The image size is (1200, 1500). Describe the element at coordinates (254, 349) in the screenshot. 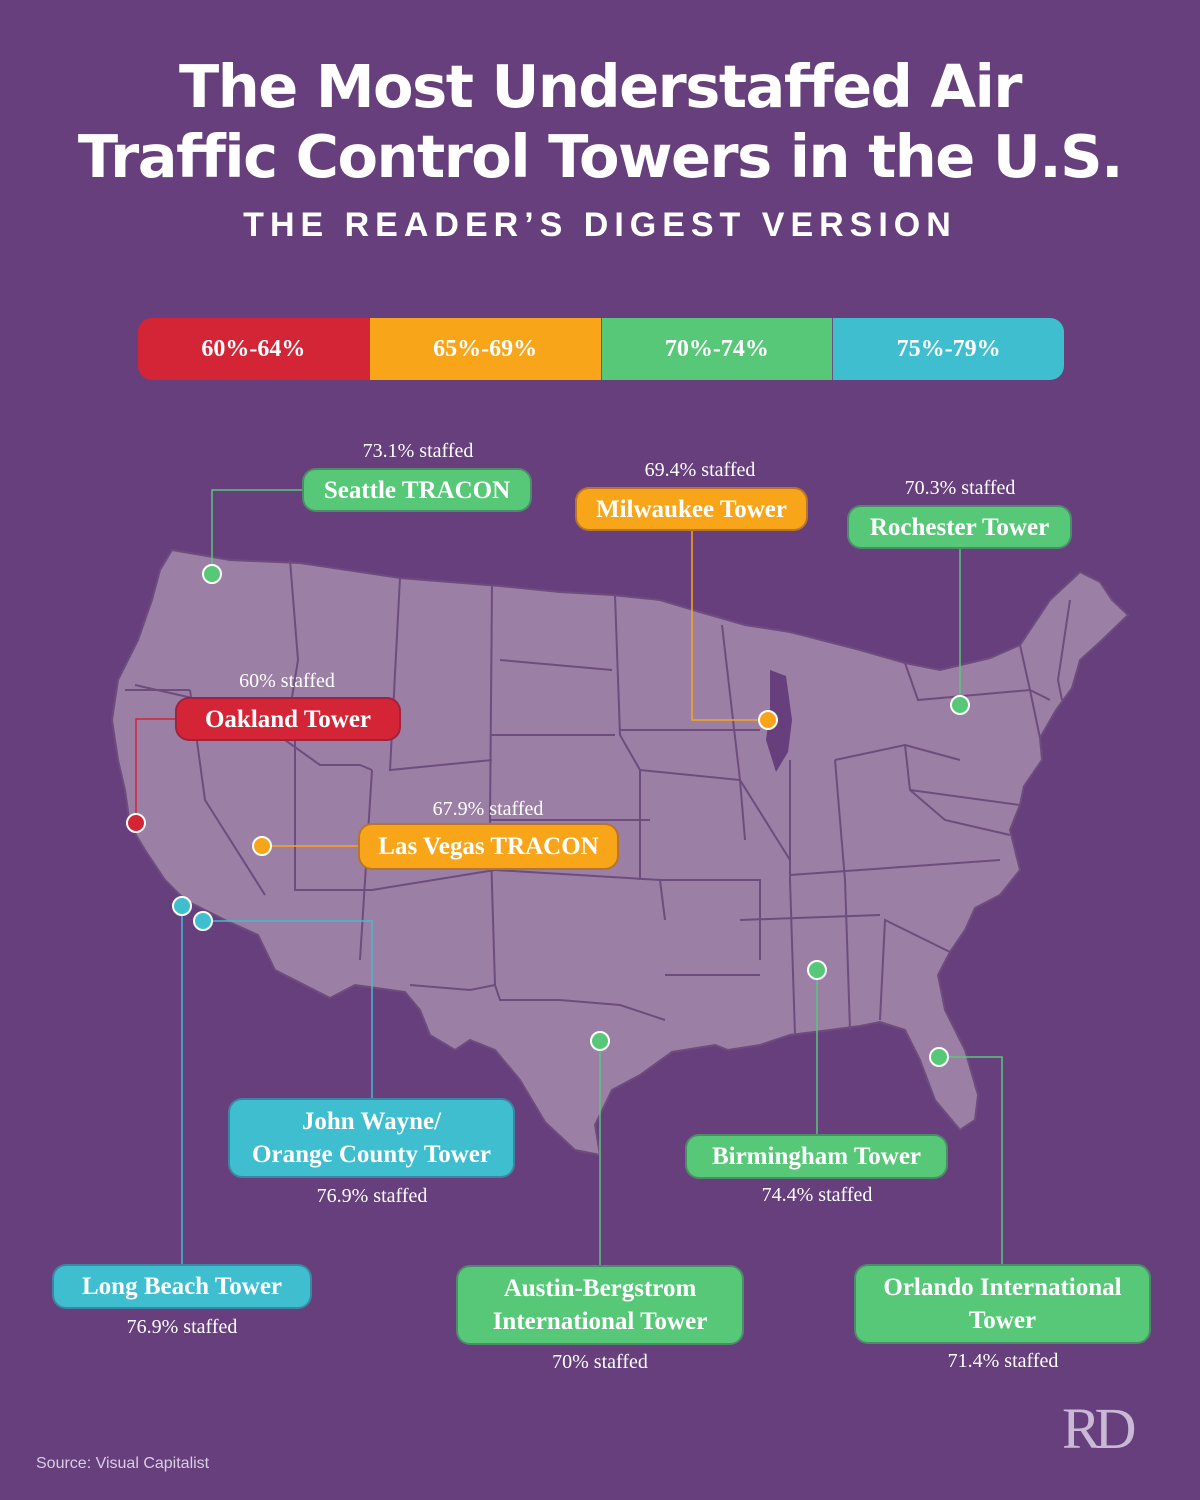

I see `legend-item-60-64: 60%-64%` at that location.